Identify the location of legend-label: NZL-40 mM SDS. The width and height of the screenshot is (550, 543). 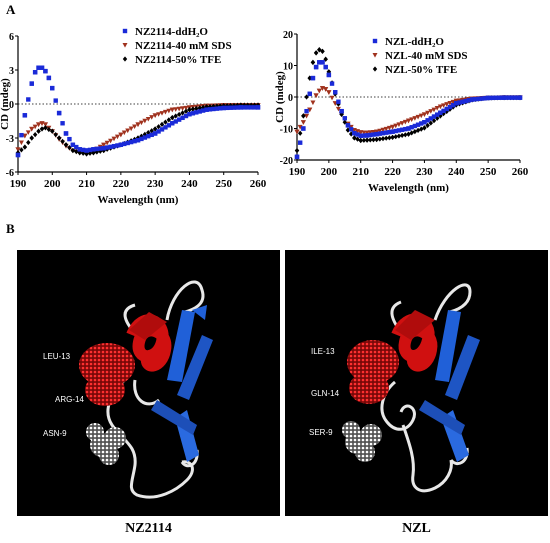
(426, 56).